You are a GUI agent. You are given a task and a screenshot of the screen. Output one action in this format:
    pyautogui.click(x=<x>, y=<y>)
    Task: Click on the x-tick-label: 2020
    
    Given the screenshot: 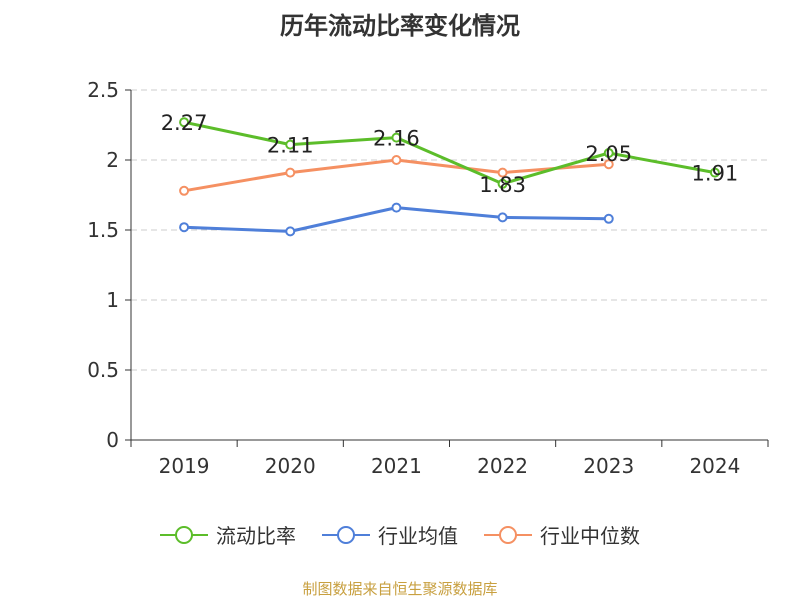 What is the action you would take?
    pyautogui.click(x=290, y=466)
    